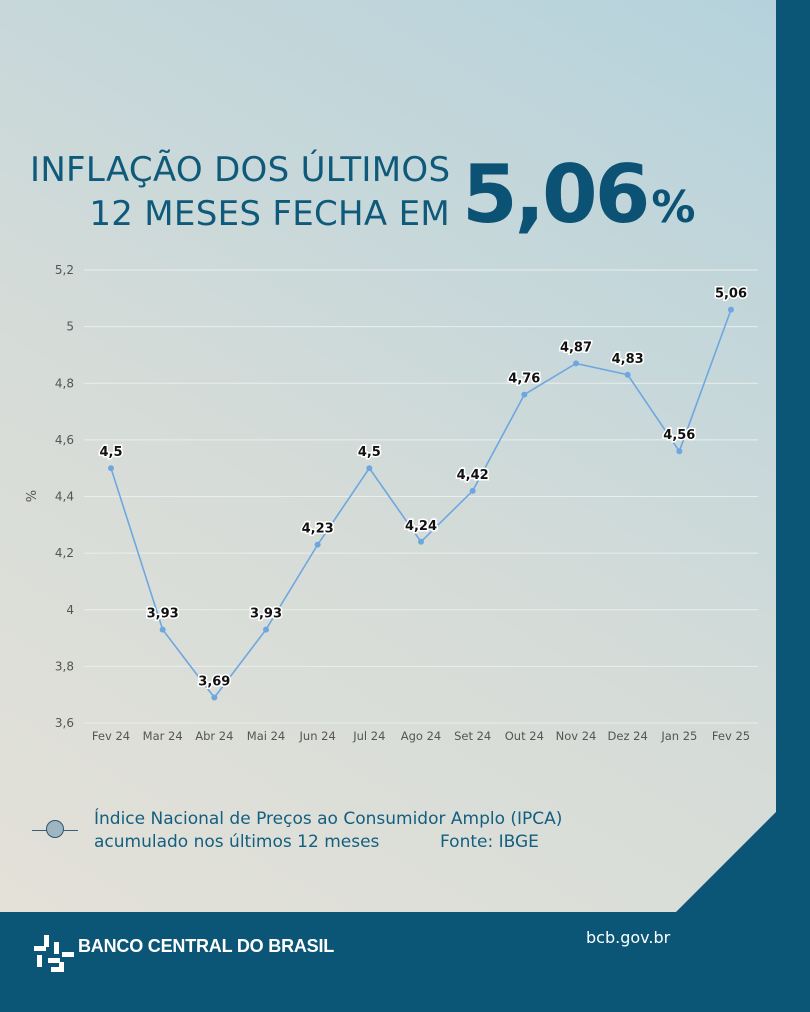 This screenshot has width=810, height=1012. What do you see at coordinates (489, 842) in the screenshot?
I see `source-note: Fonte: IBGE` at bounding box center [489, 842].